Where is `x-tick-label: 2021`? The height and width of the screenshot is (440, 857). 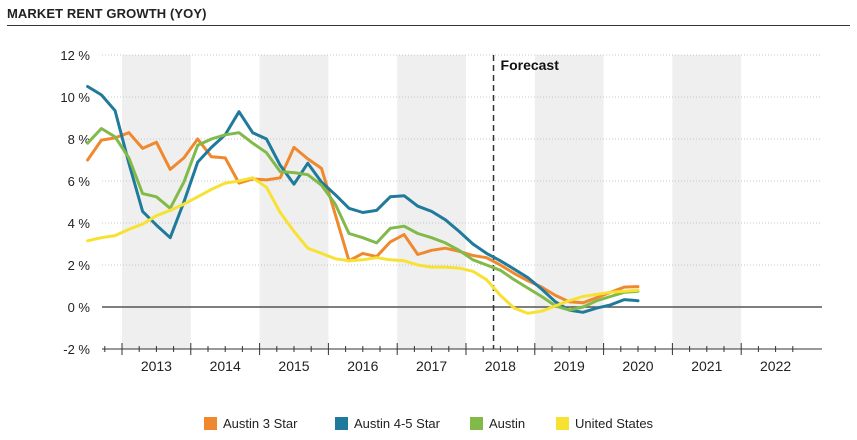
x-tick-label: 2021 is located at coordinates (706, 366).